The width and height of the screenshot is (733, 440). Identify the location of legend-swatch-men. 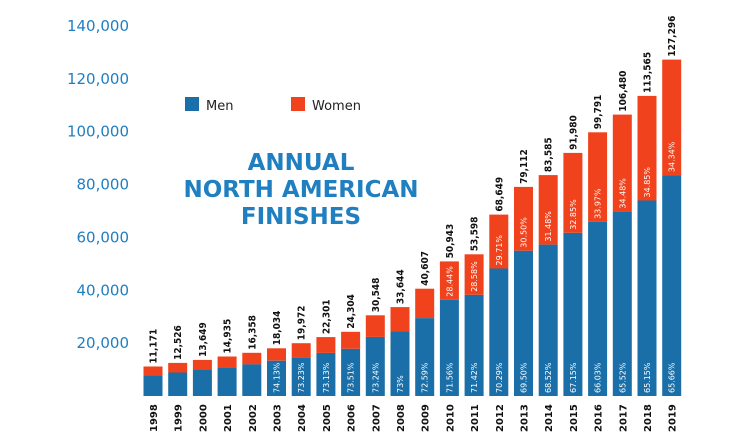
(192, 104).